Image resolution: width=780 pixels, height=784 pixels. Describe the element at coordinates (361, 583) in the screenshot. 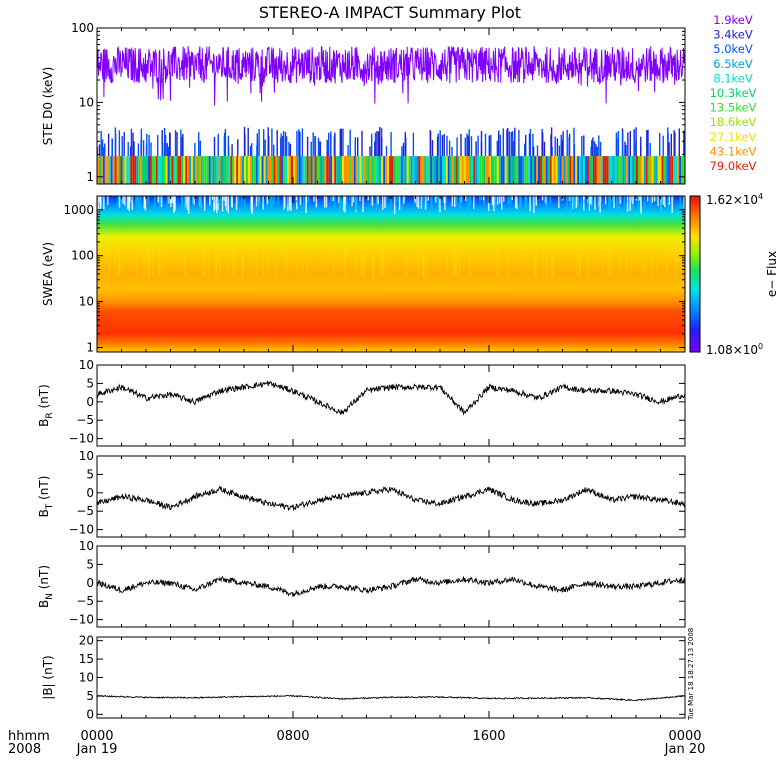

I see `panel-bn: 10 5 0 −5 −10 BN (nT)` at that location.